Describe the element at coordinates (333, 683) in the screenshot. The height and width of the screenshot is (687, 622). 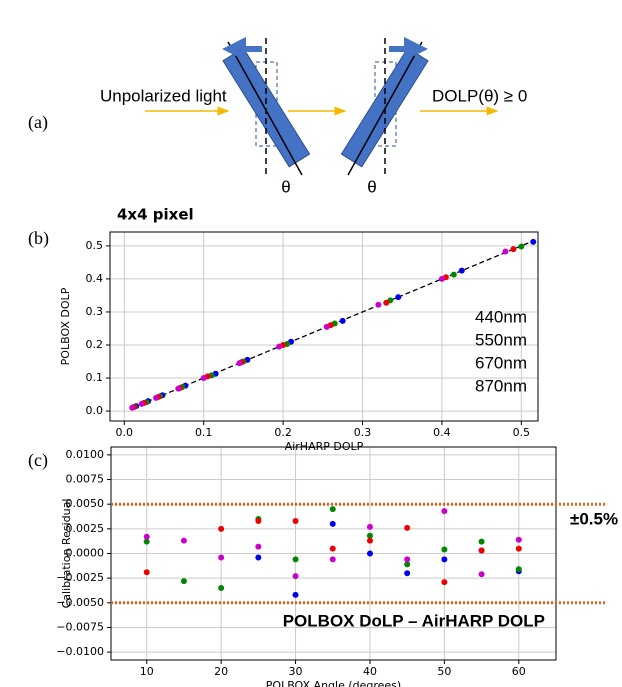
I see `x-axis-label: POLBOX Angle (degrees)` at that location.